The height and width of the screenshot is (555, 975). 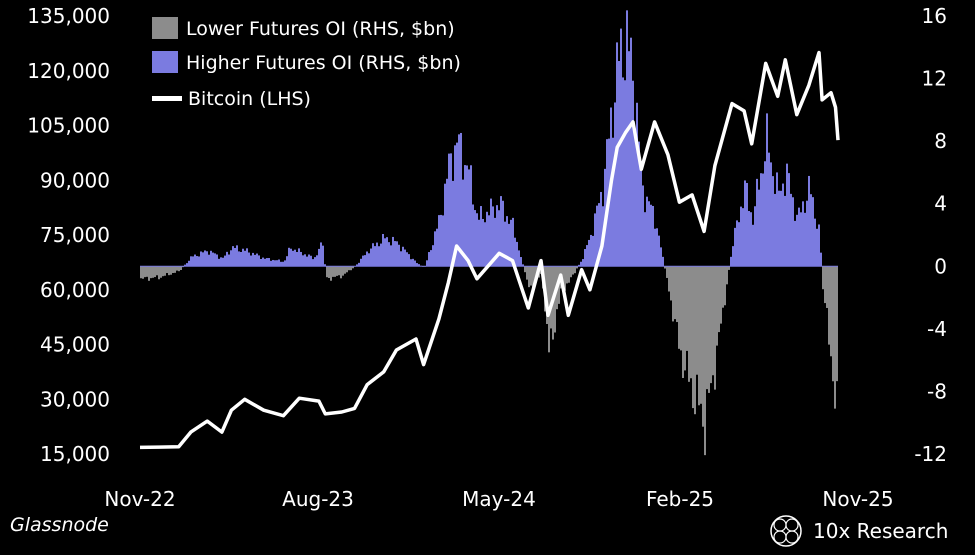 I want to click on left-tick-label: 45,000, so click(x=75, y=345).